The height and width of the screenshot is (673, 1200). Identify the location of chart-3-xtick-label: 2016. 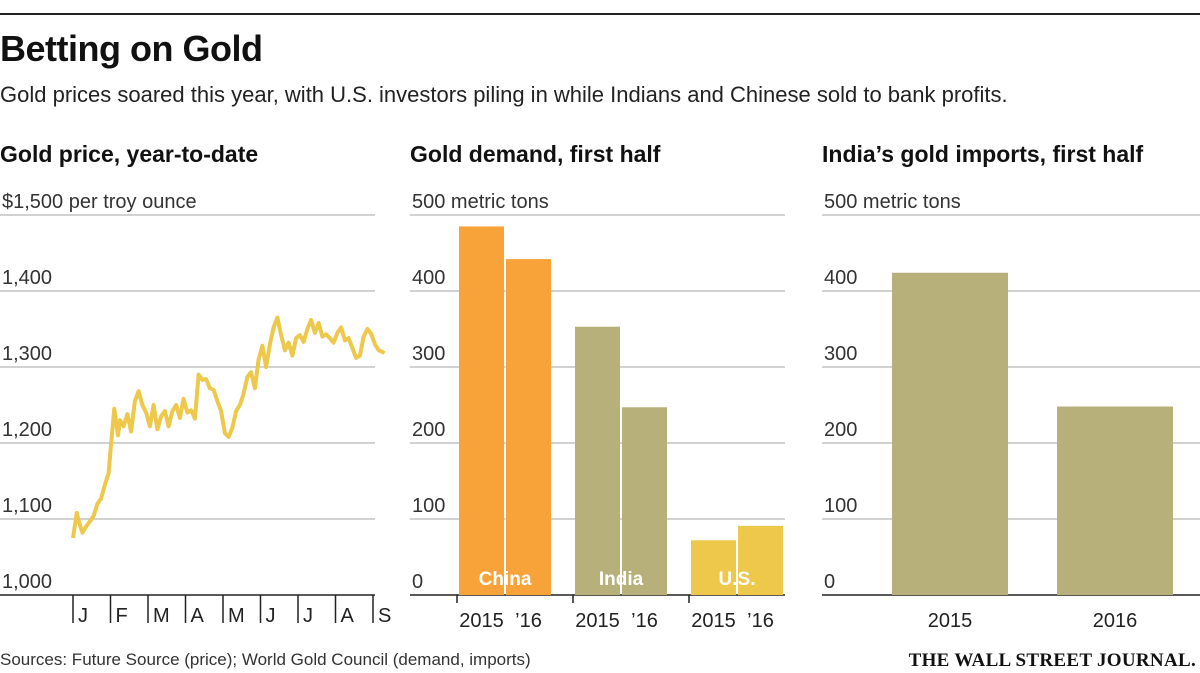
(1115, 621).